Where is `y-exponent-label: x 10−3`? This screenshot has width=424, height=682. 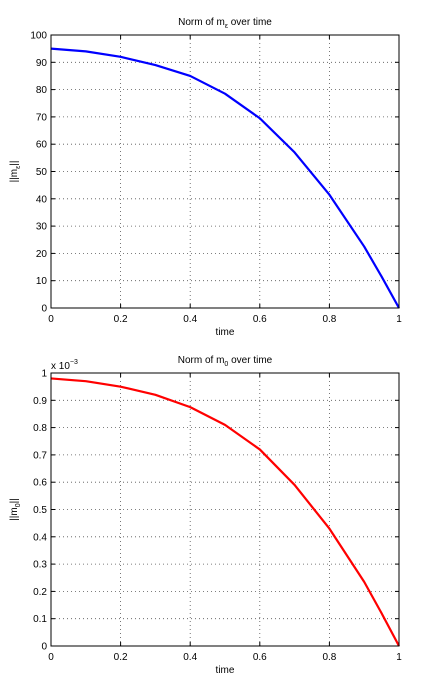
y-exponent-label: x 10−3 is located at coordinates (64, 365).